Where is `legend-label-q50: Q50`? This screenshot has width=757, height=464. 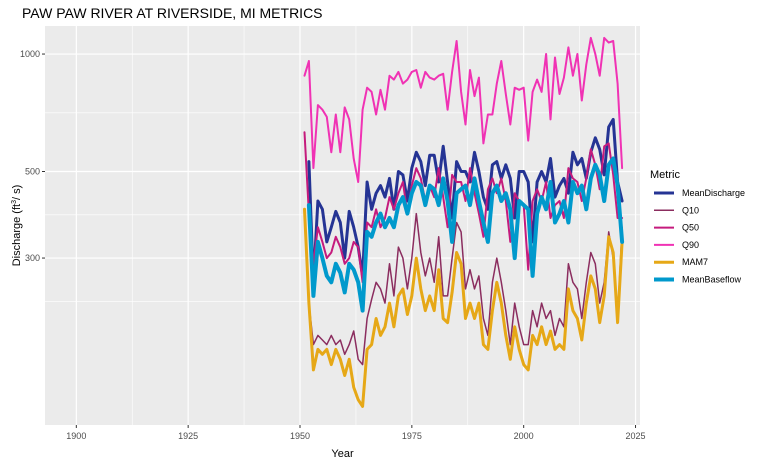 legend-label-q50: Q50 is located at coordinates (690, 228).